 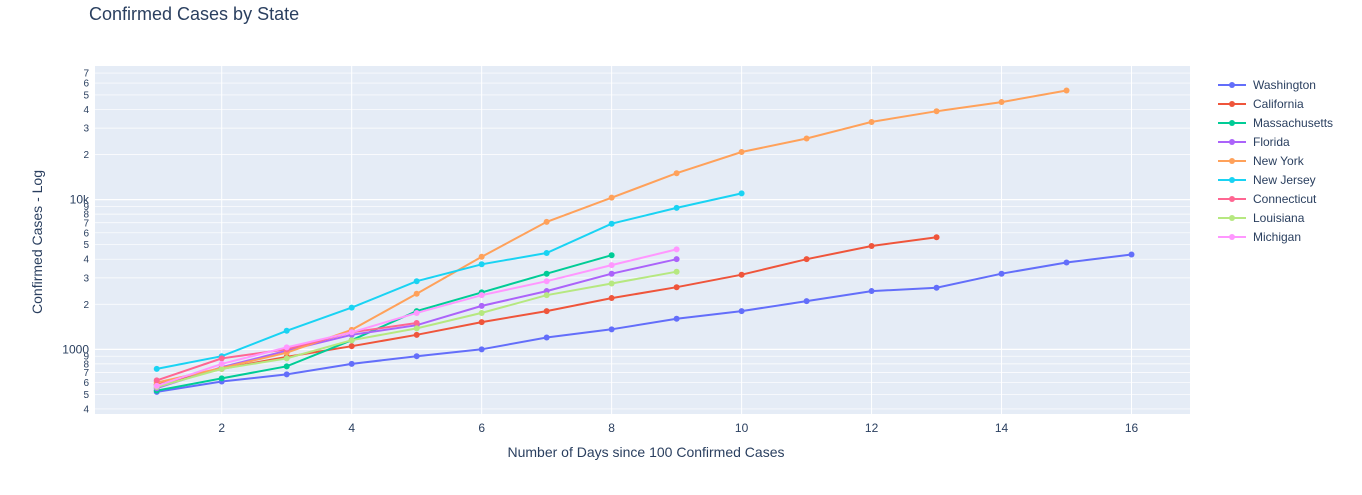 I want to click on series-line-massachusetts, so click(x=384, y=323).